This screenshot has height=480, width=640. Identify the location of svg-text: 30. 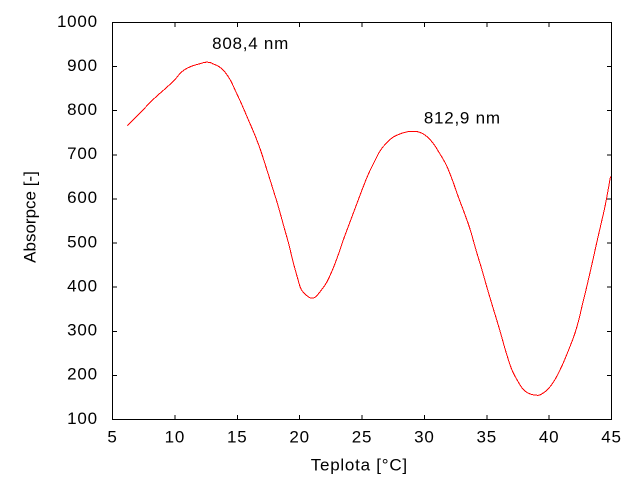
(424, 436).